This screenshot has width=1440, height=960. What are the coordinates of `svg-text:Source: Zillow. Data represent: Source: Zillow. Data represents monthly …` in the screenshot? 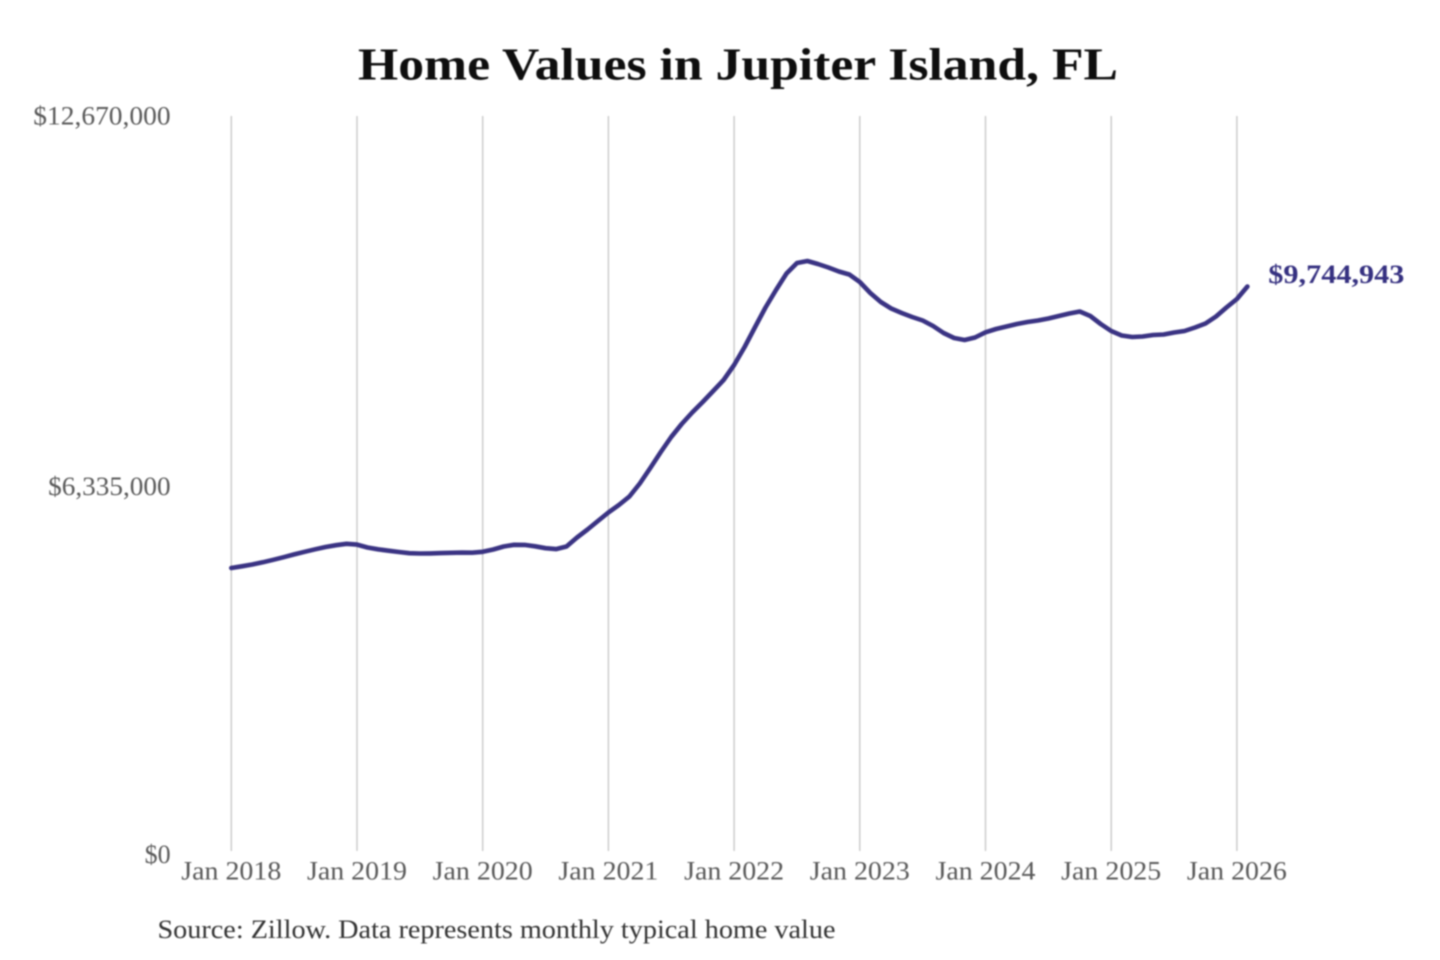 It's located at (497, 929).